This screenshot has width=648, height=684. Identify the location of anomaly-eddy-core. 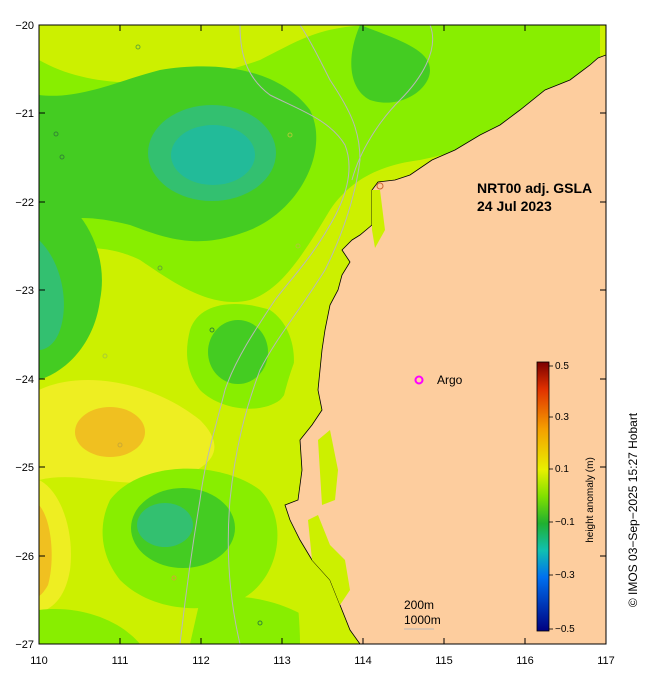
(213, 155).